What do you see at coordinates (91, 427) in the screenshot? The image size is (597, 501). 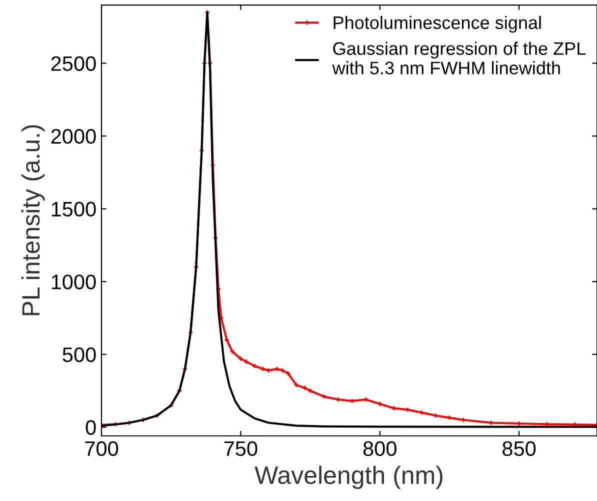 I see `y-tick-label: 0` at bounding box center [91, 427].